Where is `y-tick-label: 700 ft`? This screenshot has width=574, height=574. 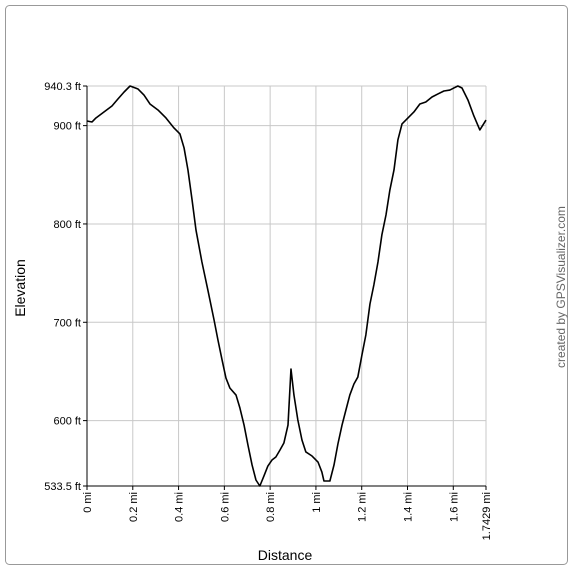 y-tick-label: 700 ft is located at coordinates (67, 323).